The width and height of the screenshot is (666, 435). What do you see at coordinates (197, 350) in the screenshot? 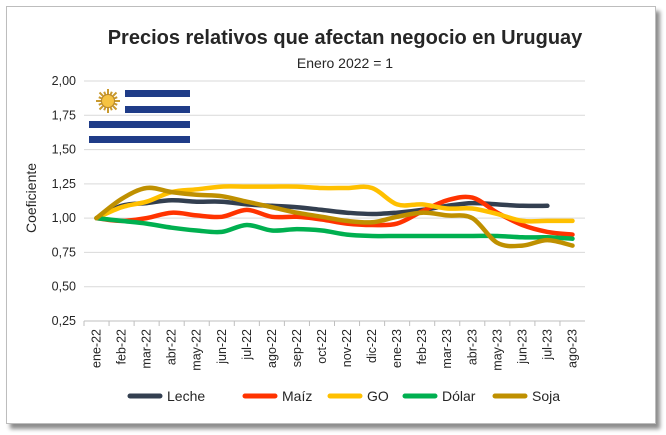
I see `x-tick-label: may-22` at bounding box center [197, 350].